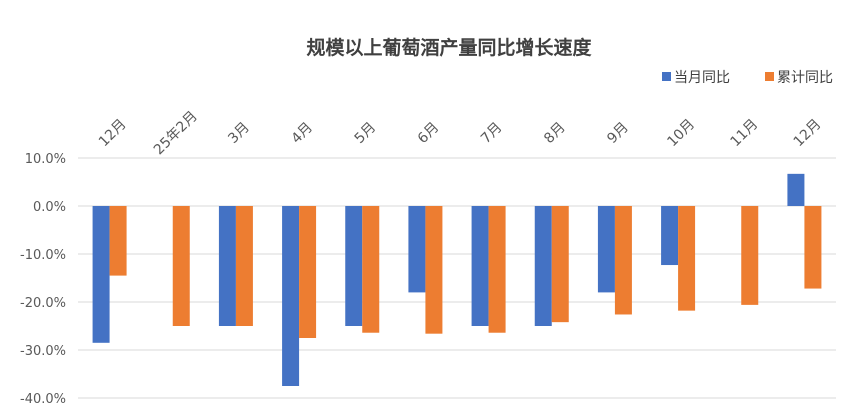 The image size is (864, 409). I want to click on x-tick-label: 9月, so click(618, 133).